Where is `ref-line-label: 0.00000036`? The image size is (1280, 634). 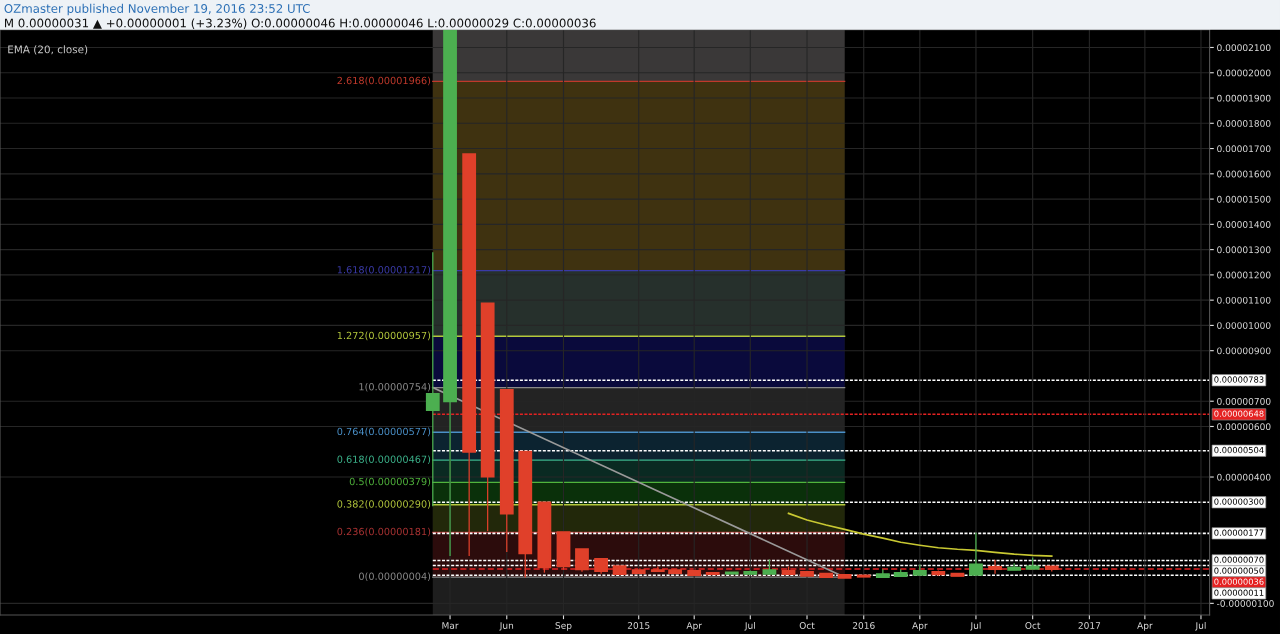 ref-line-label: 0.00000036 is located at coordinates (1239, 581).